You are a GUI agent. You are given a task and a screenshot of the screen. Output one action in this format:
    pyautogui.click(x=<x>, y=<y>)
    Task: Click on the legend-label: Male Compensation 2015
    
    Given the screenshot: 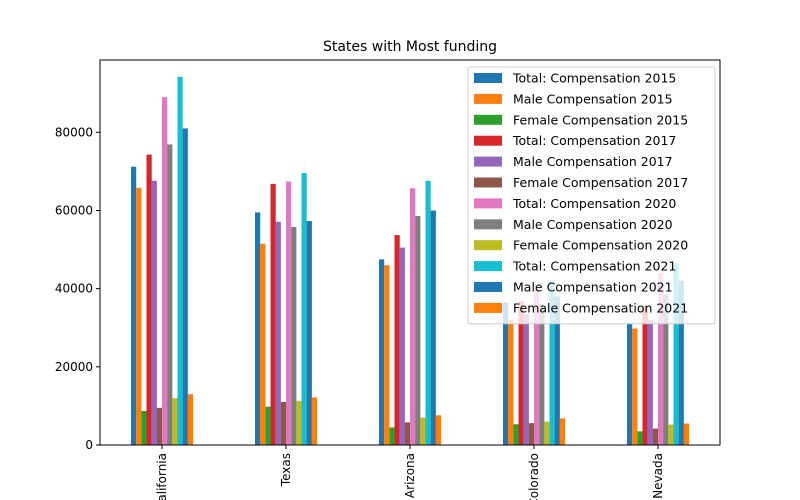 What is the action you would take?
    pyautogui.click(x=593, y=98)
    